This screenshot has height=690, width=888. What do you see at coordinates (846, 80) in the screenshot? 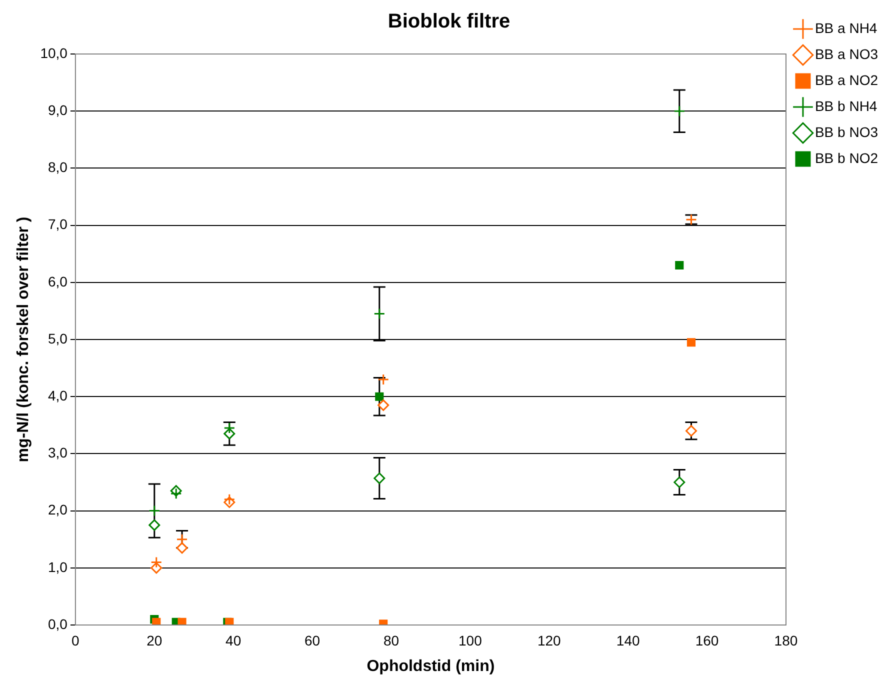
I see `legend-label: BB a NO2` at bounding box center [846, 80].